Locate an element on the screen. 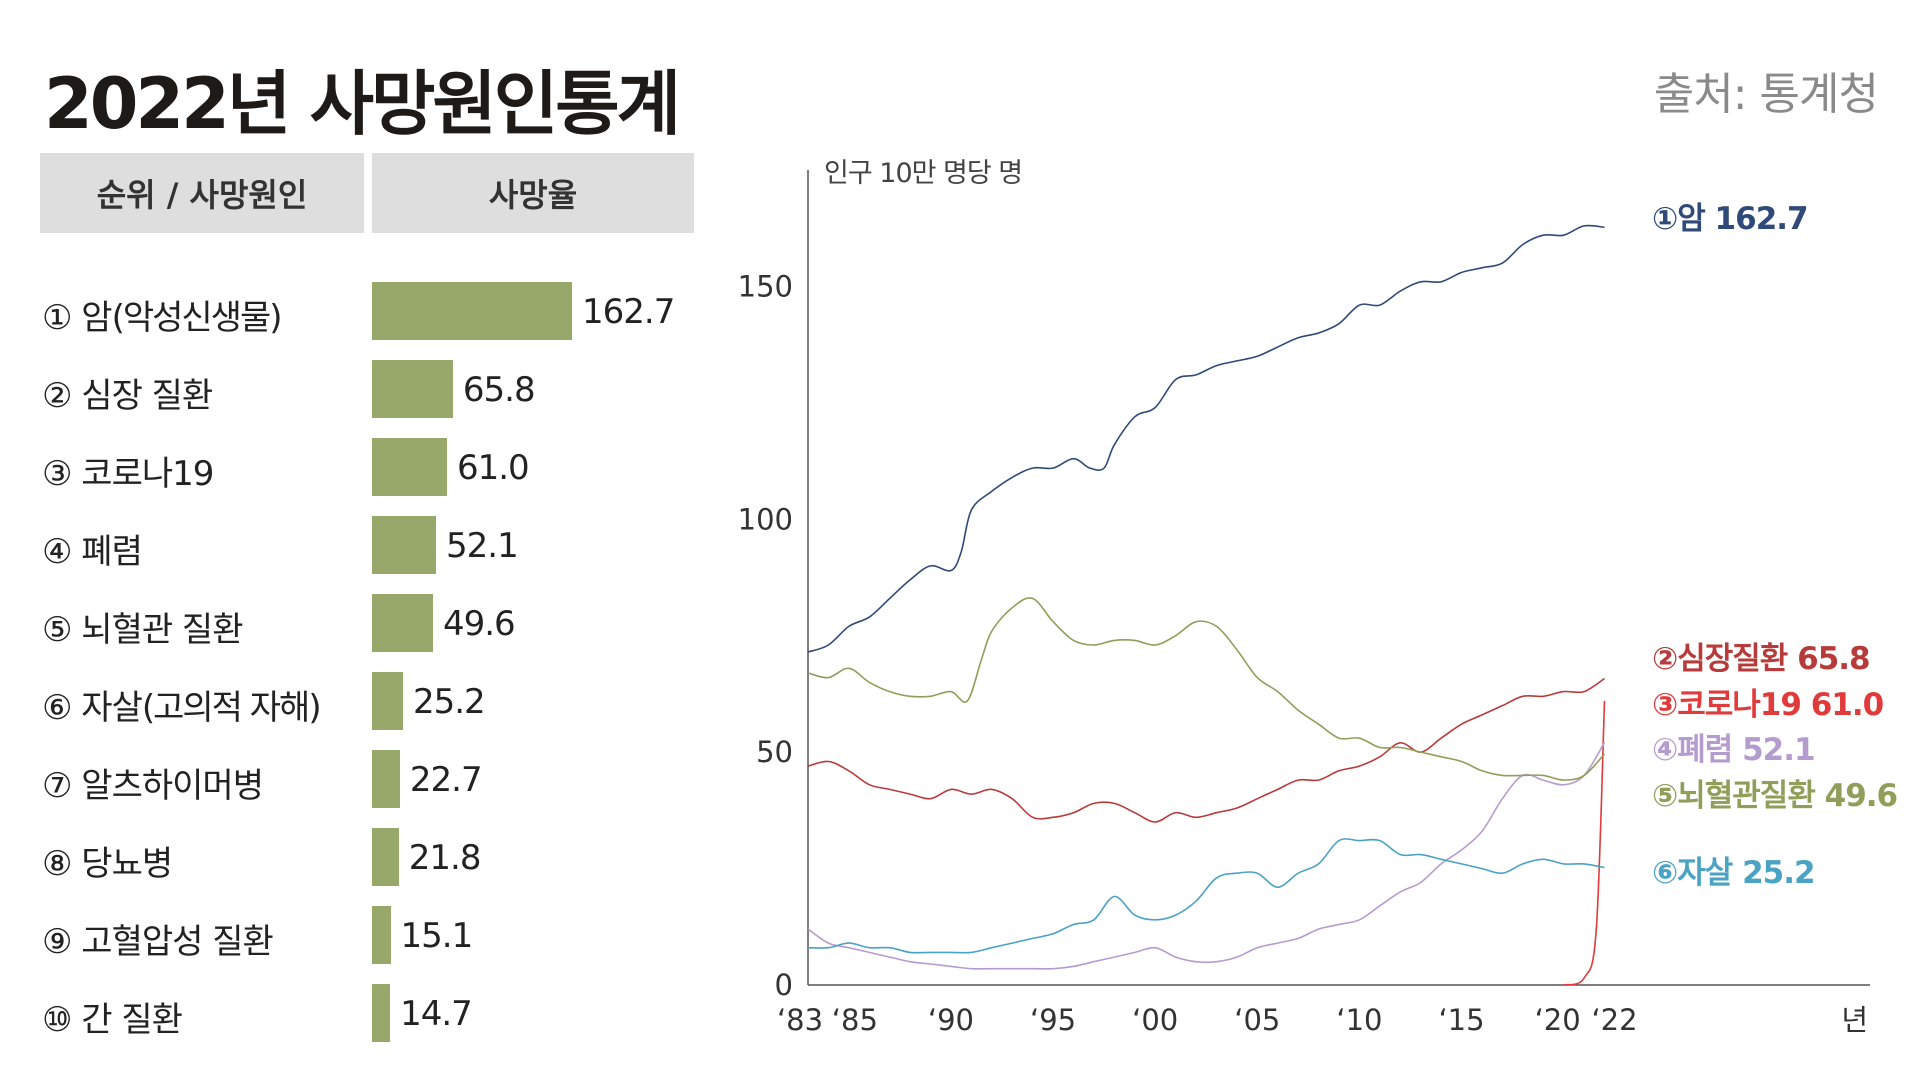 The width and height of the screenshot is (1920, 1080). cause-name: ⑩ 간 질환 is located at coordinates (112, 1020).